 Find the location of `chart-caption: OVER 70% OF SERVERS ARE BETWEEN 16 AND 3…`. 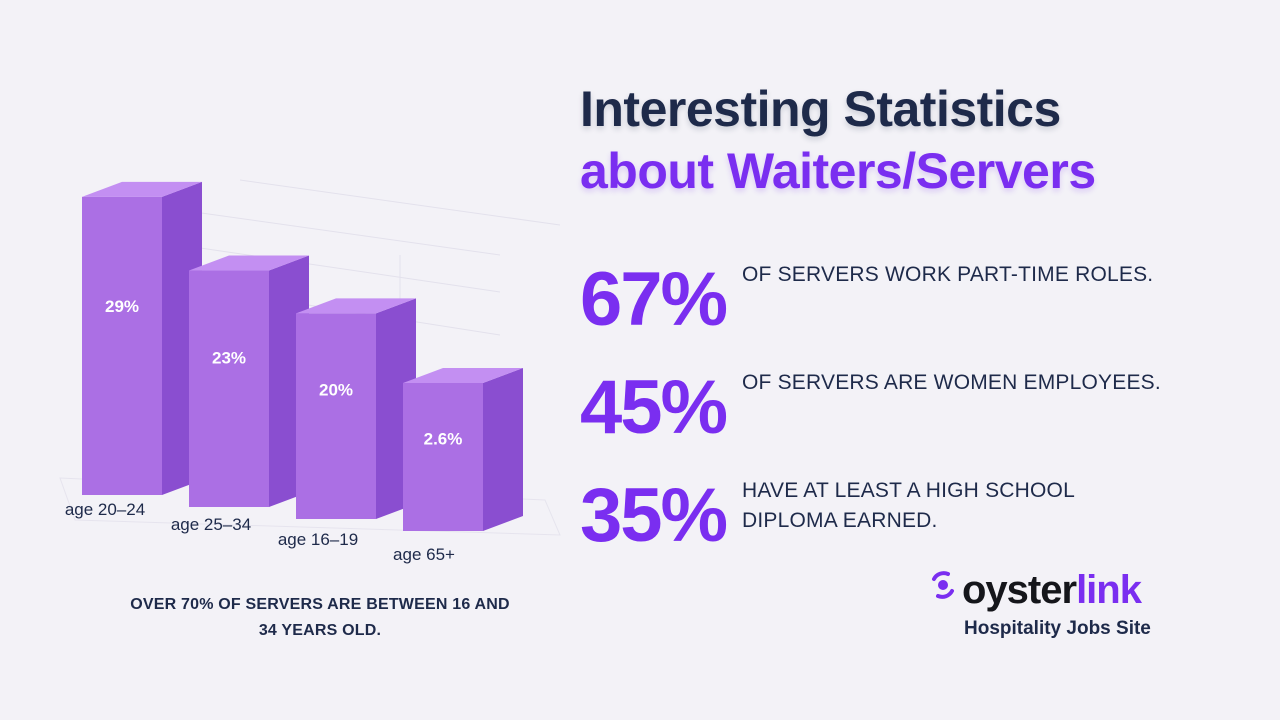

chart-caption: OVER 70% OF SERVERS ARE BETWEEN 16 AND 3… is located at coordinates (320, 617).